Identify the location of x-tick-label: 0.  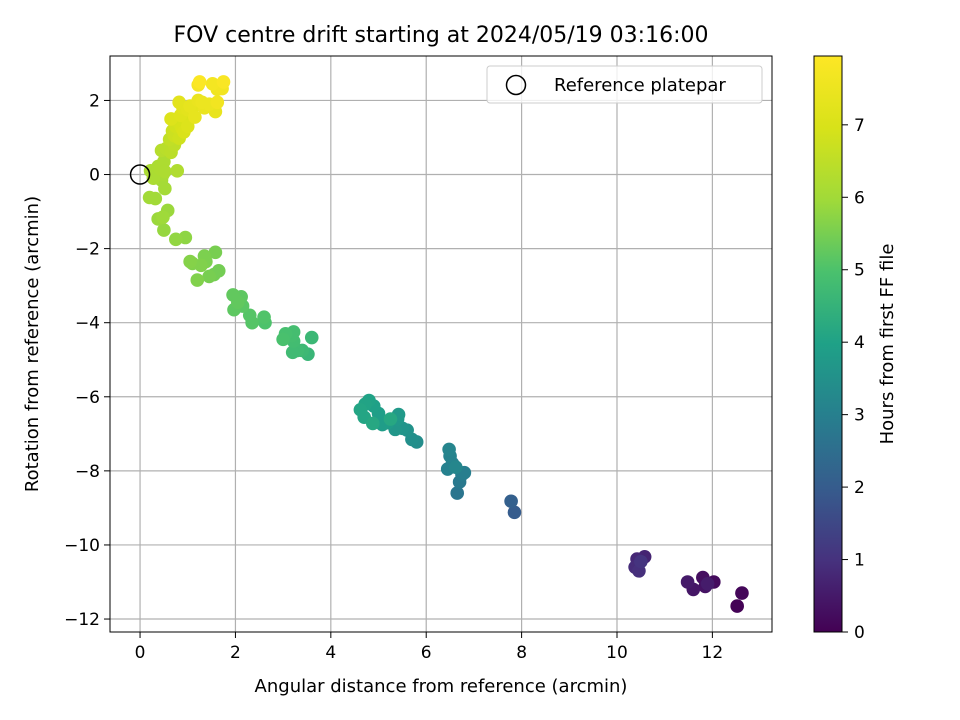
(140, 653).